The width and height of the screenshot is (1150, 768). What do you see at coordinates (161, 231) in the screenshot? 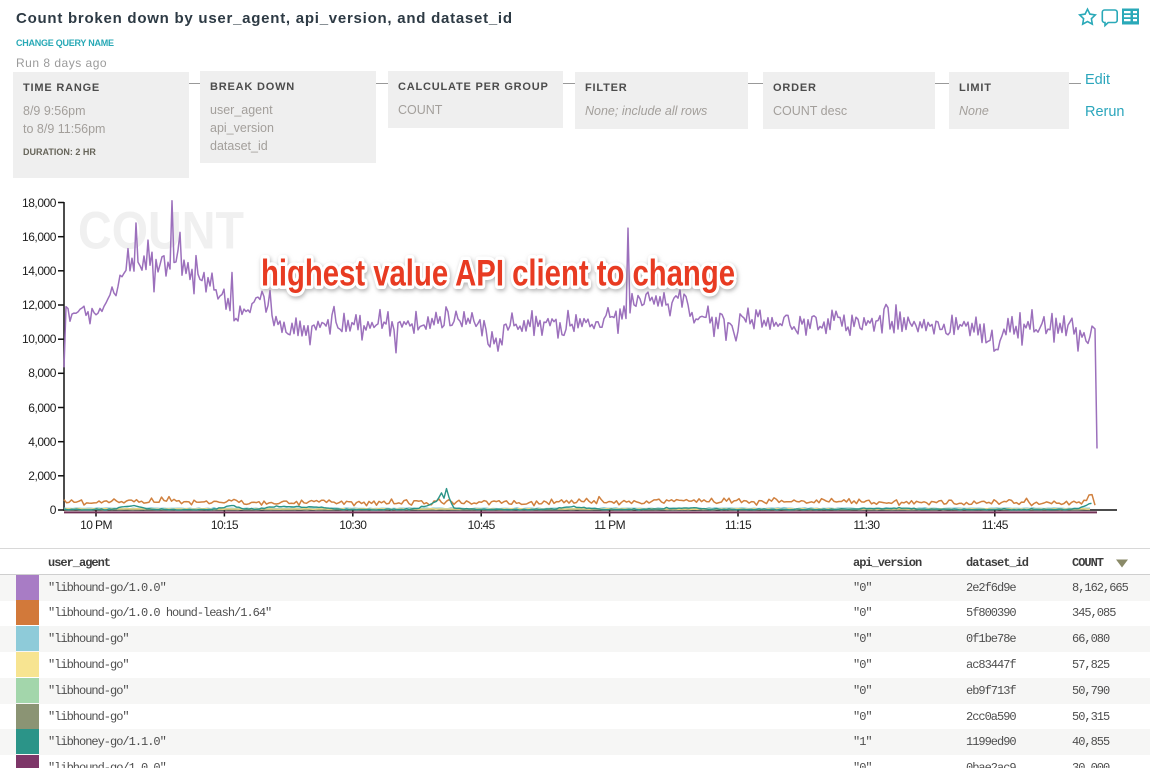
I see `svg-text: COUNT` at bounding box center [161, 231].